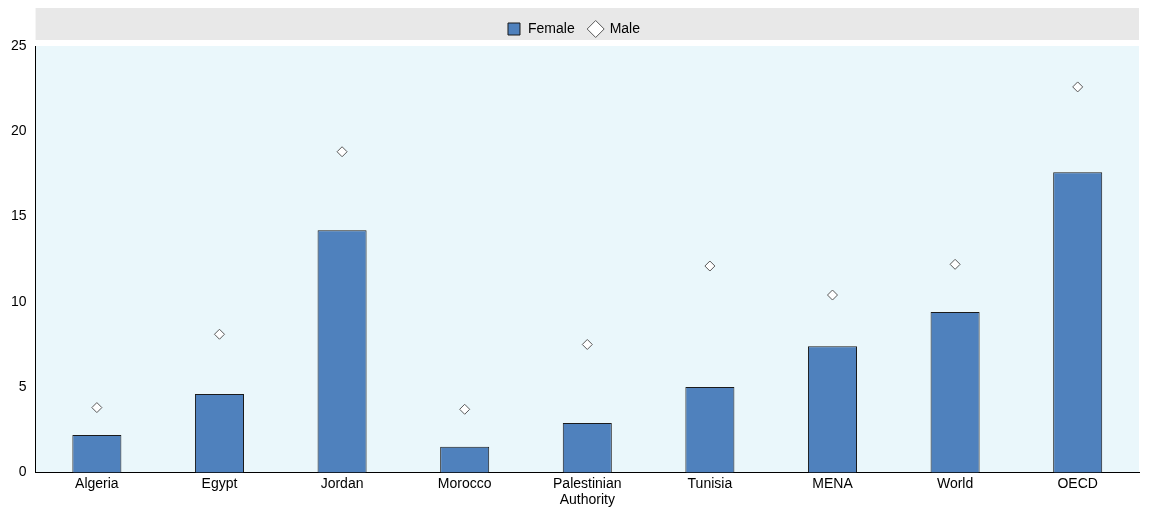  I want to click on x-tick-label: Palestinian Authority, so click(587, 491).